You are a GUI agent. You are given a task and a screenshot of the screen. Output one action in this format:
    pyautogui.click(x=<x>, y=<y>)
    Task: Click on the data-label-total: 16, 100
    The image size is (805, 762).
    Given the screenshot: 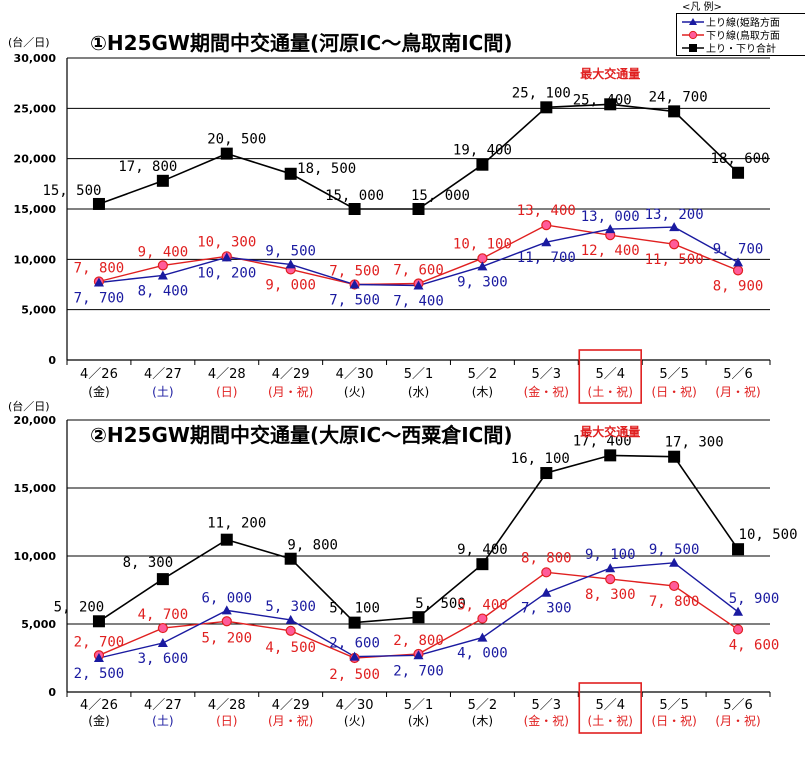 What is the action you would take?
    pyautogui.click(x=540, y=459)
    